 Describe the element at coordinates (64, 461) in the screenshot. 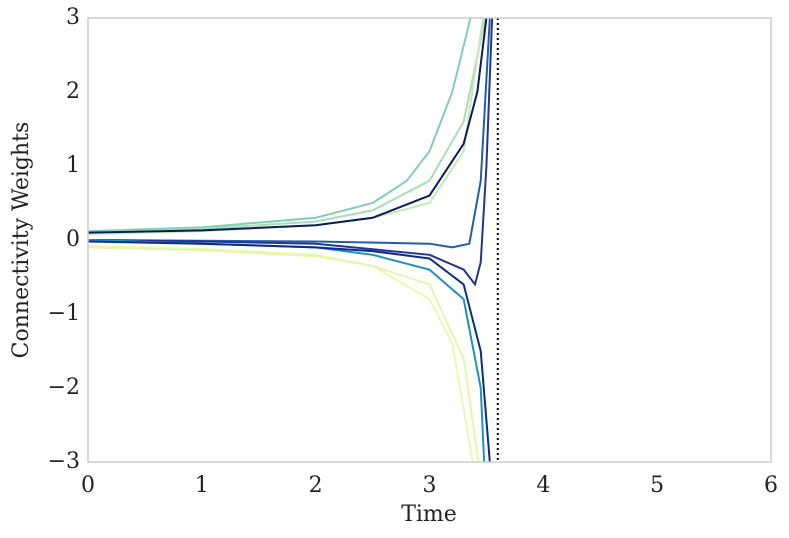

I see `y-tick-label: −3` at that location.